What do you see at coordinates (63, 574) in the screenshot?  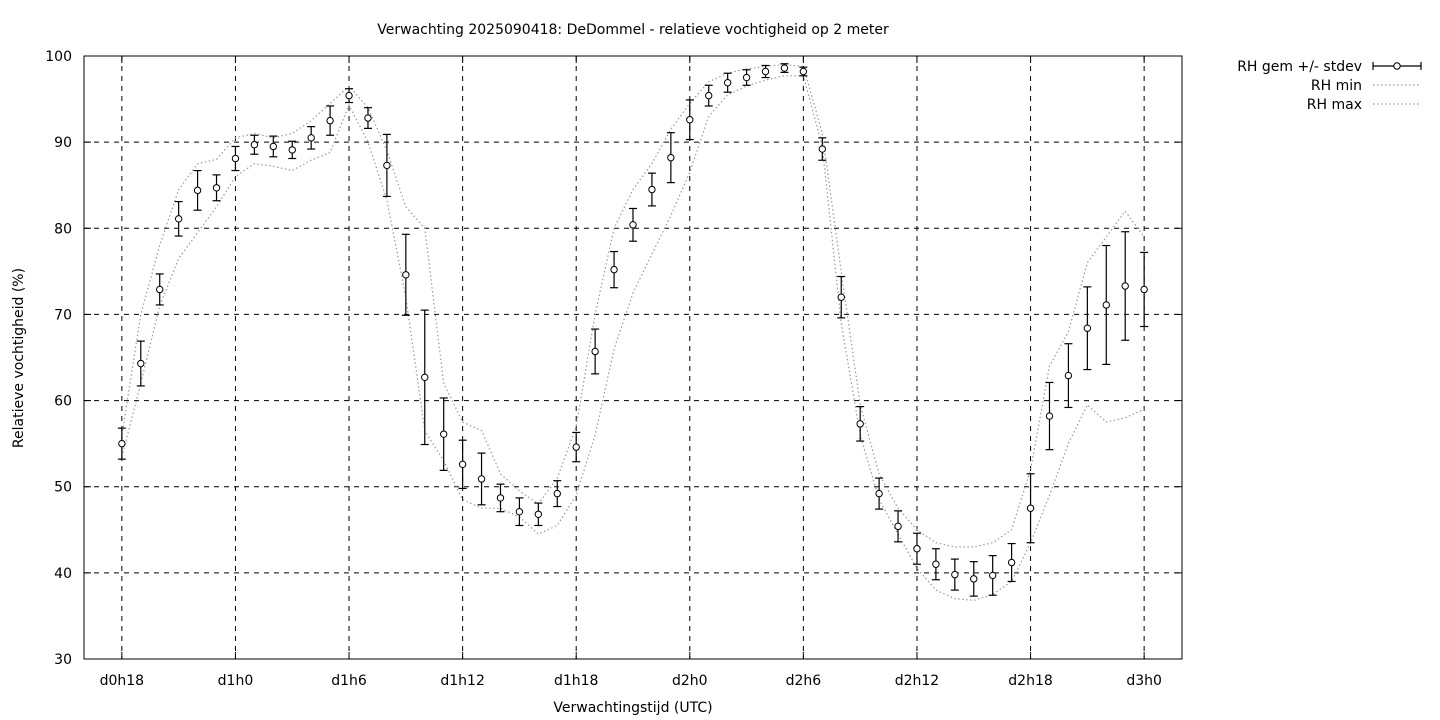 I see `y-tick-label: 40` at bounding box center [63, 574].